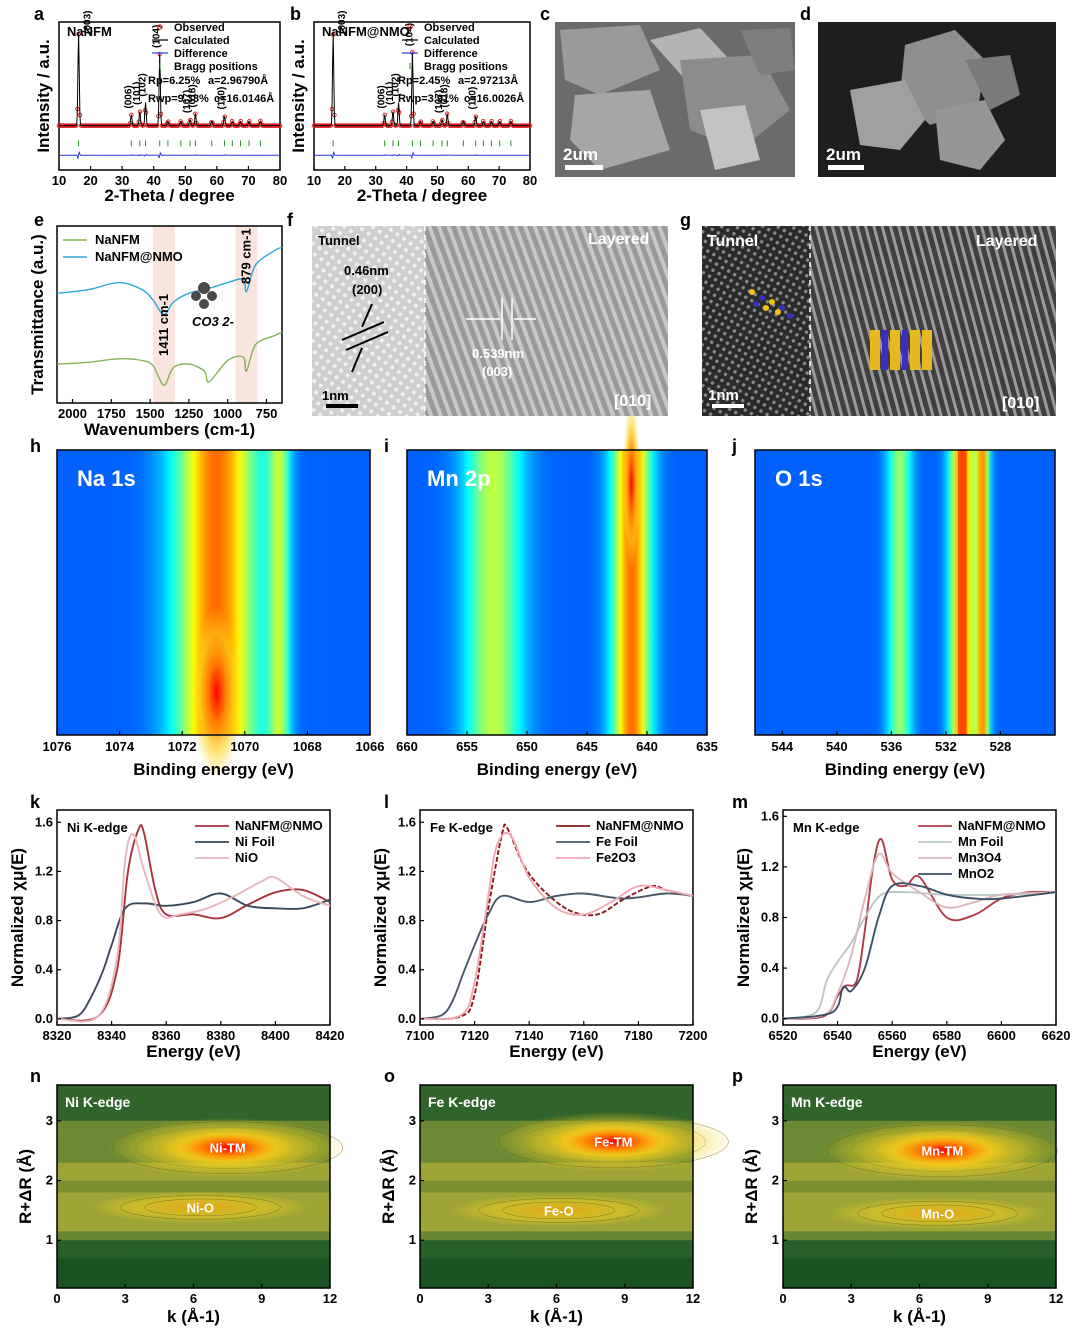 The height and width of the screenshot is (1338, 1080). What do you see at coordinates (837, 746) in the screenshot?
I see `j-xtick-label: 540` at bounding box center [837, 746].